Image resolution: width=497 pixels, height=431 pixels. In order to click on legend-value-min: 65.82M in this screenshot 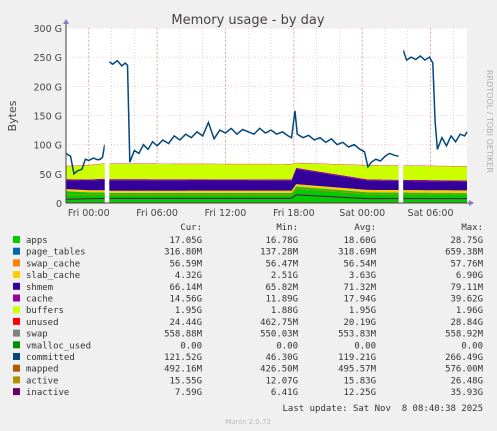, I will do `click(281, 288)`.